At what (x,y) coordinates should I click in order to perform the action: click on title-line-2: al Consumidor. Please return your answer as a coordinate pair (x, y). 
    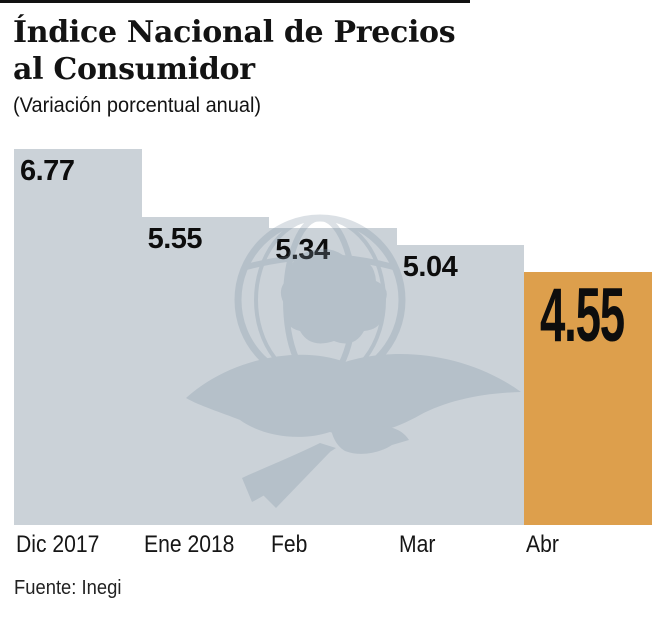
    Looking at the image, I should click on (134, 69).